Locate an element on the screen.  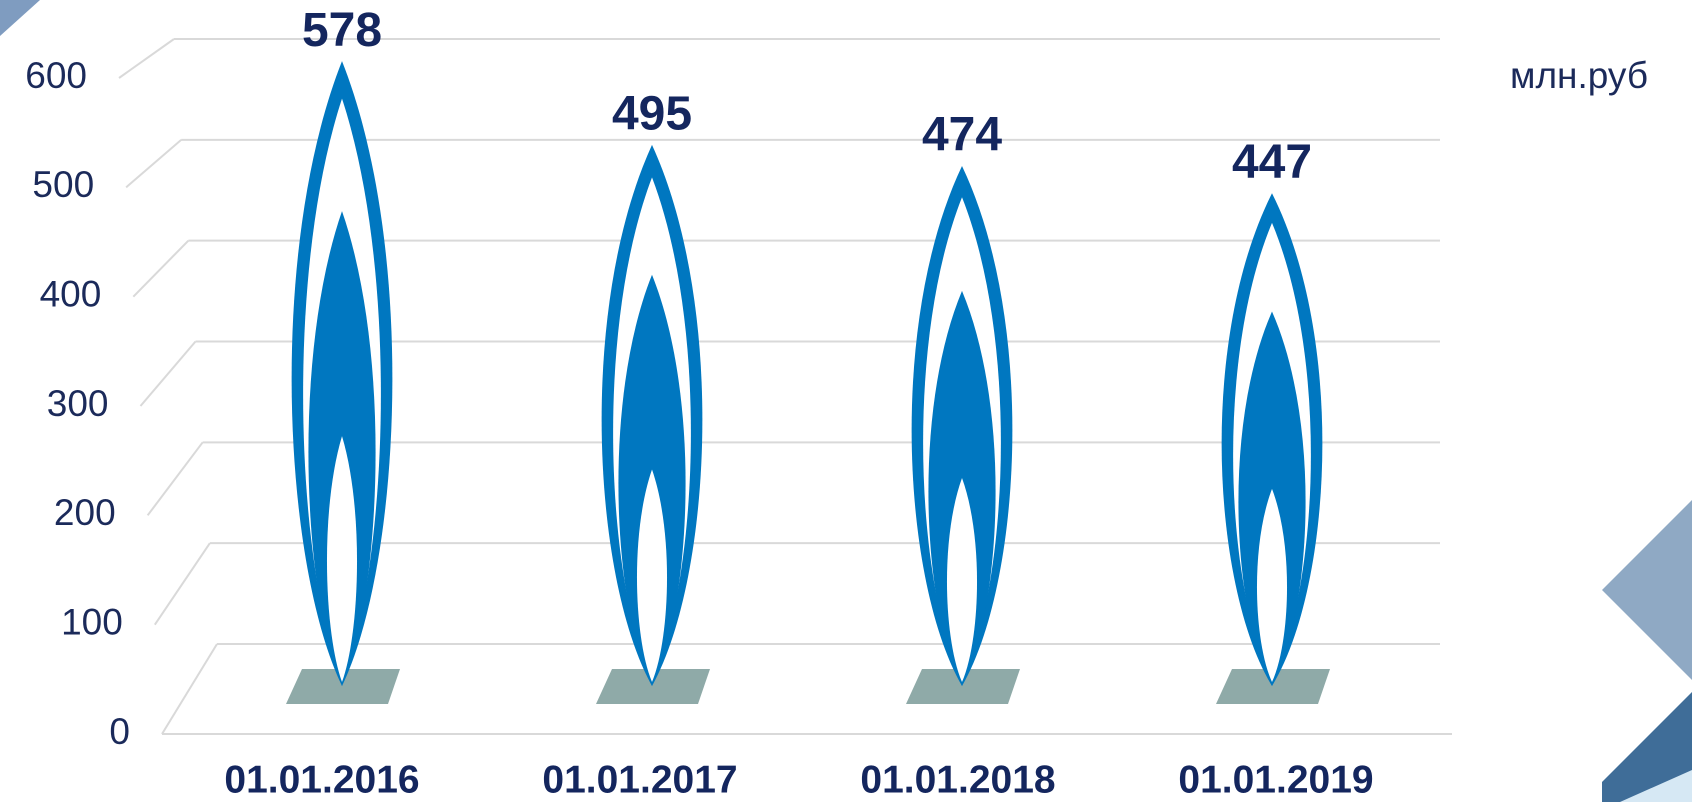
x-tick-label: 01.01.2017 is located at coordinates (639, 779).